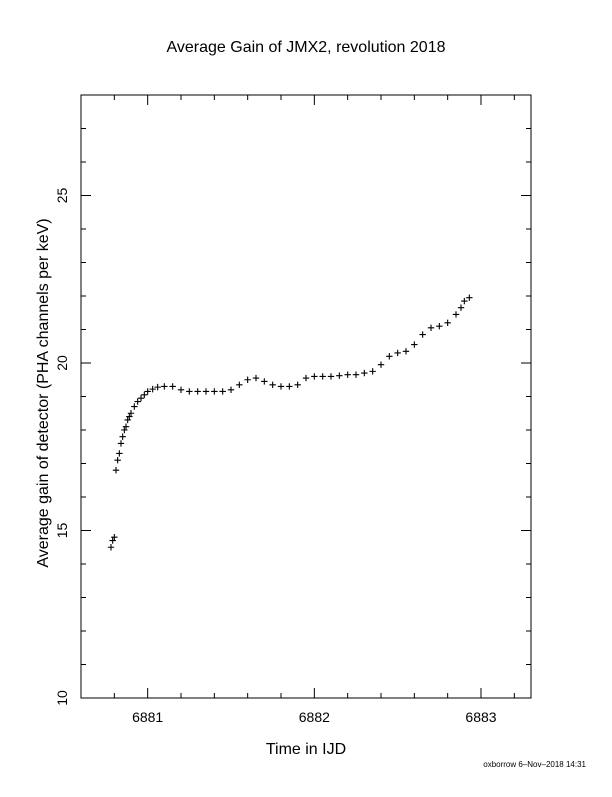 This screenshot has height=797, width=612. What do you see at coordinates (306, 47) in the screenshot?
I see `chart-title: Average Gain of JMX2, revolution 2018` at bounding box center [306, 47].